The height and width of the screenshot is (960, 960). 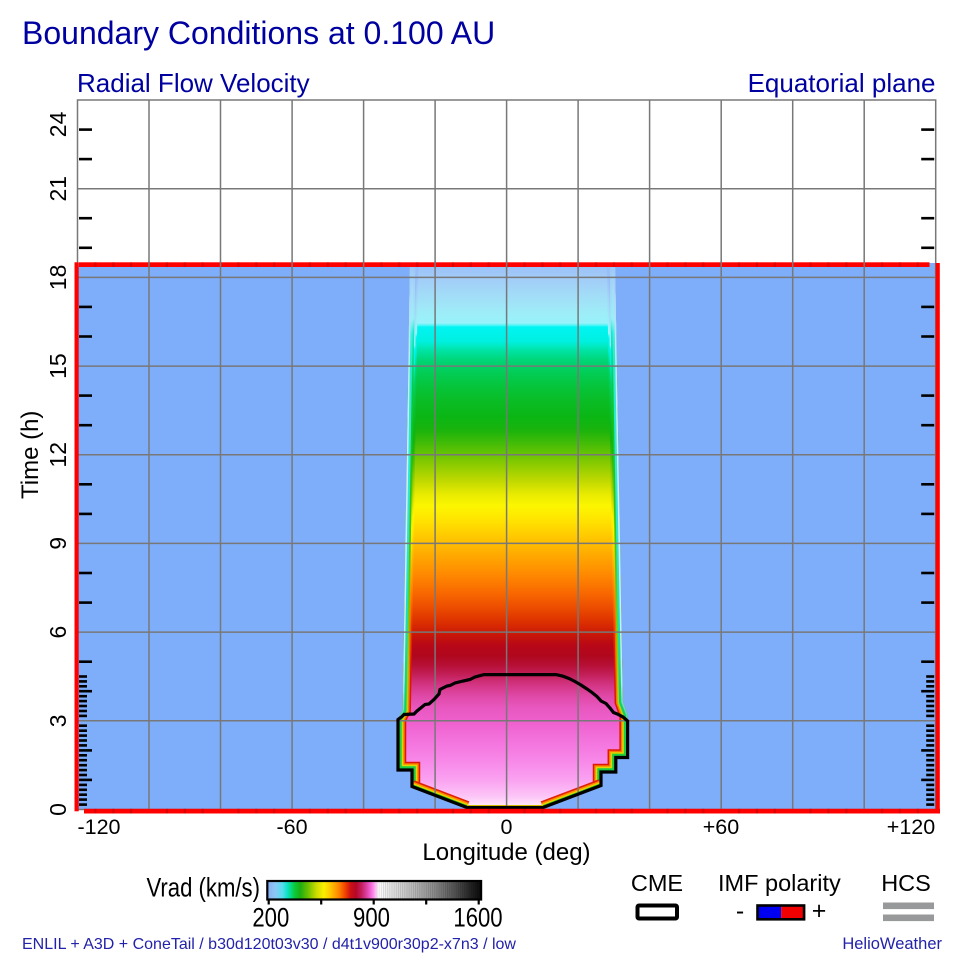 I want to click on svg-text: 1600, so click(x=477, y=919).